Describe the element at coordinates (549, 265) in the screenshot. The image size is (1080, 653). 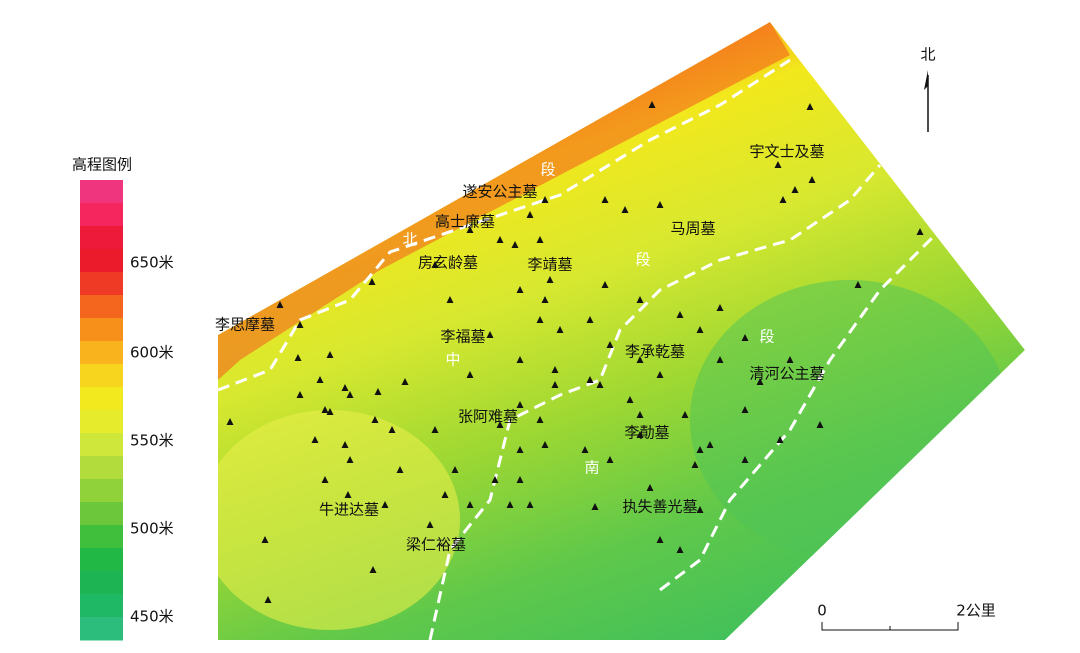
I see `tomb-label: 李靖墓` at that location.